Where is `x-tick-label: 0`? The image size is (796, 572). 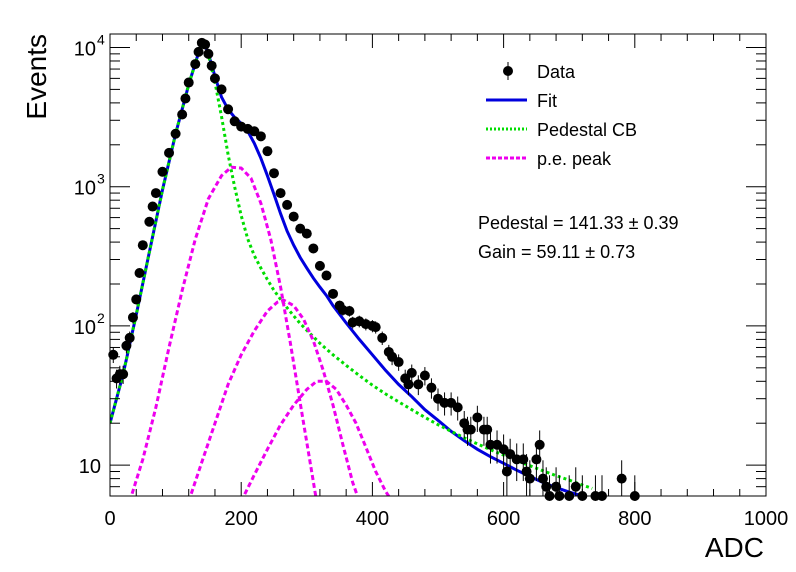
x-tick-label: 0 is located at coordinates (109, 519).